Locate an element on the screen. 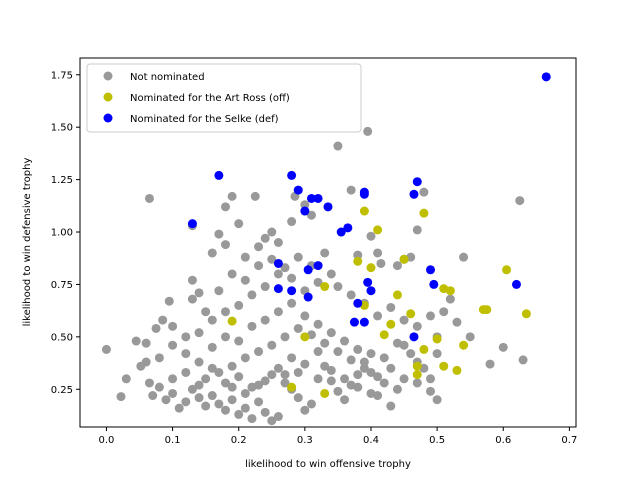 The width and height of the screenshot is (640, 480). x-tick-label: 0.1 is located at coordinates (173, 440).